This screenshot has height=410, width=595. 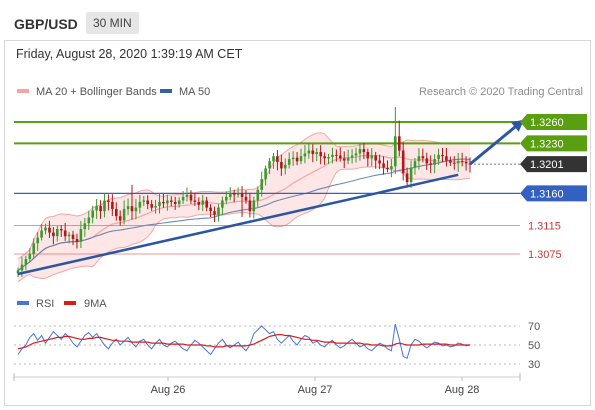 I want to click on ma50-legend-label: MA 50, so click(x=194, y=92).